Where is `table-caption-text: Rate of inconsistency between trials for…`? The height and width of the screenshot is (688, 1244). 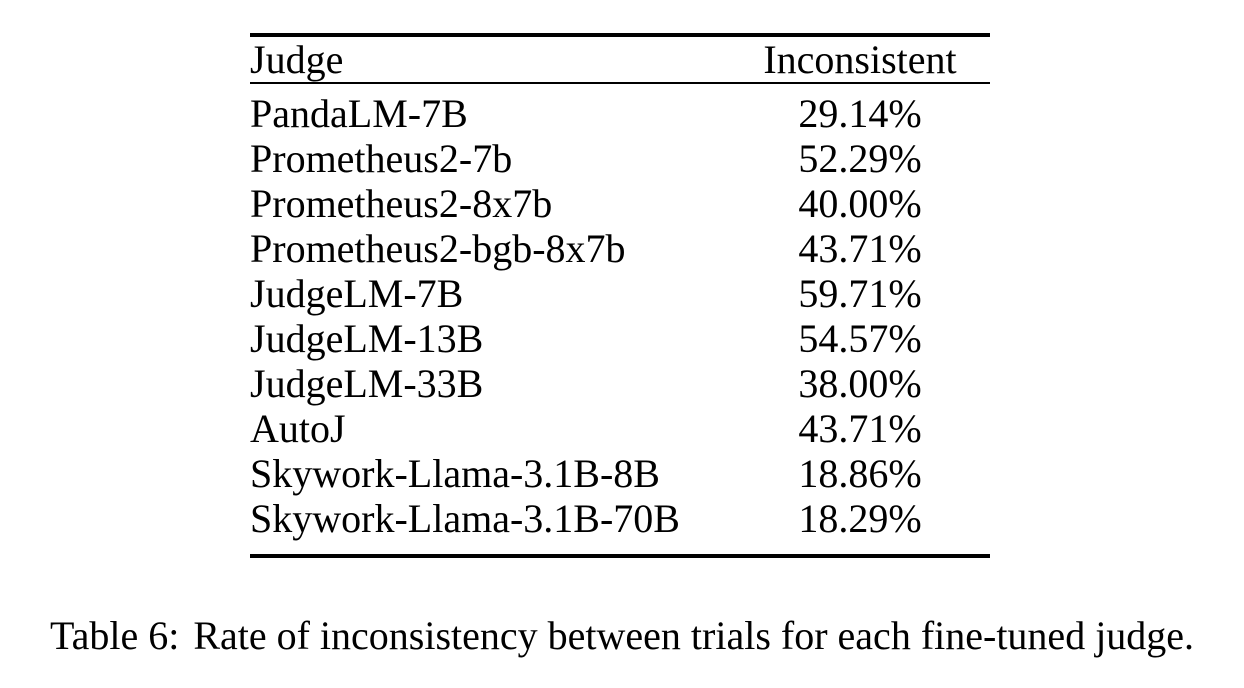
table-caption-text: Rate of inconsistency between trials for… is located at coordinates (694, 635).